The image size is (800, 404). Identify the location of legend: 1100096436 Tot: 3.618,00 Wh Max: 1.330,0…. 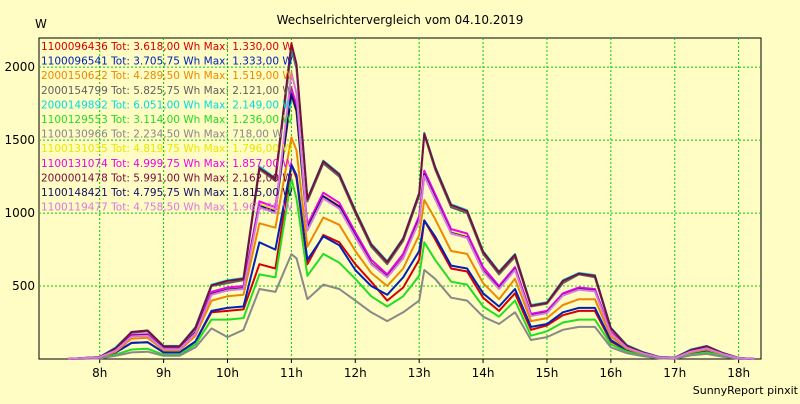
(167, 127).